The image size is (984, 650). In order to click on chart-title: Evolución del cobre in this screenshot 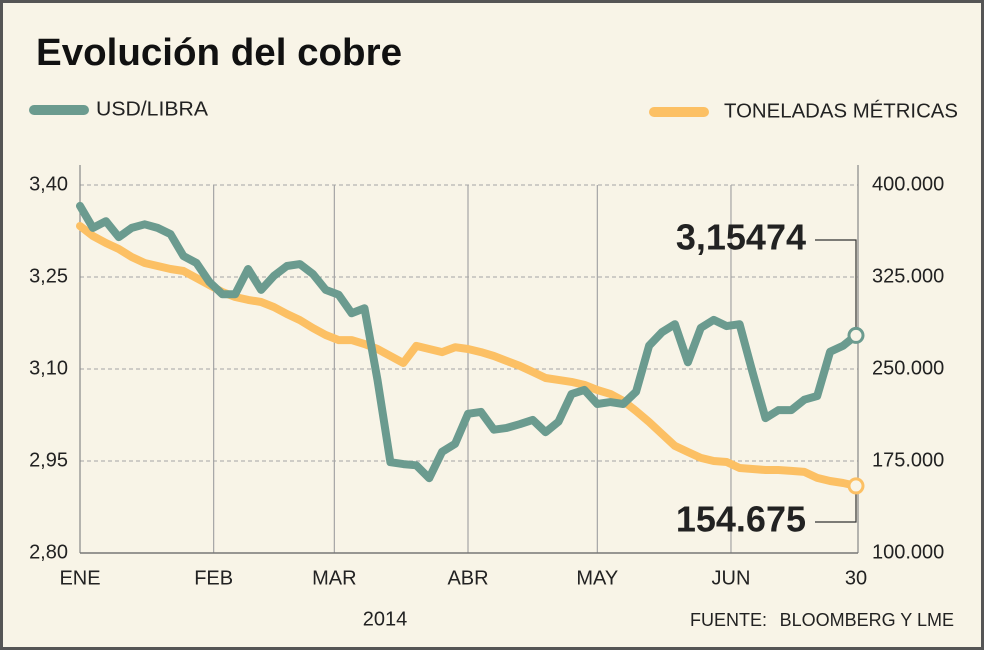, I will do `click(219, 53)`.